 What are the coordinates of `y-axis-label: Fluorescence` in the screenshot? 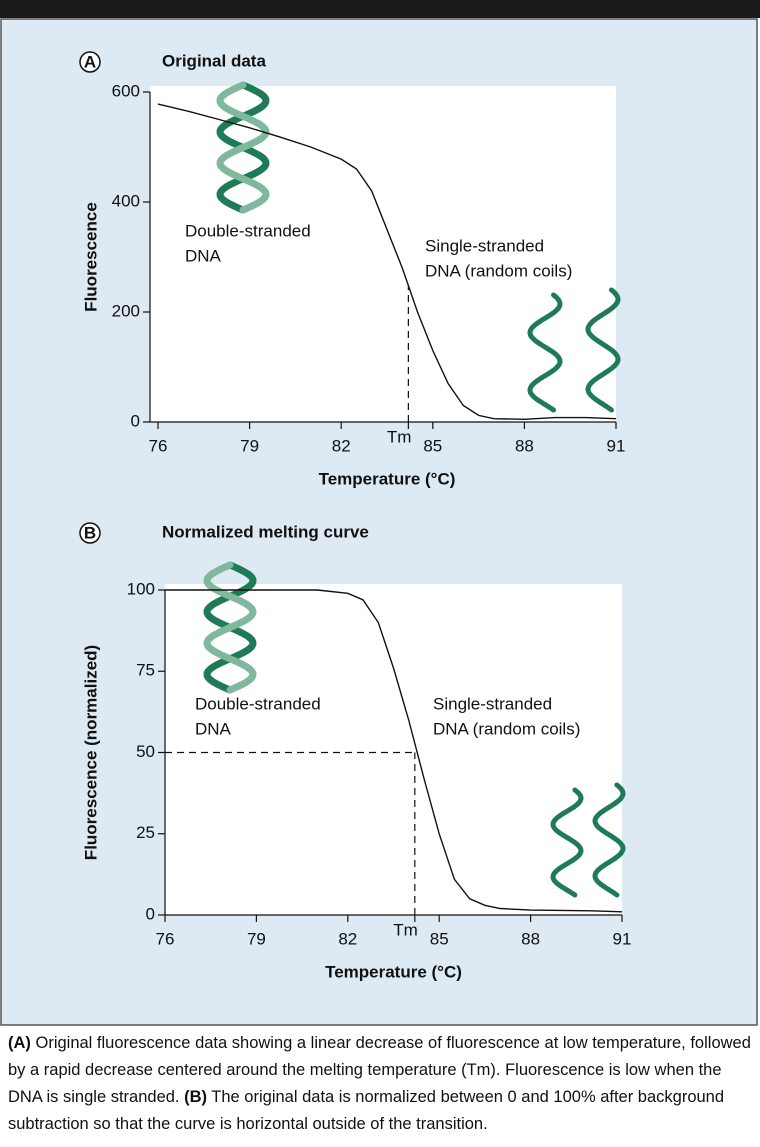 It's located at (90, 257).